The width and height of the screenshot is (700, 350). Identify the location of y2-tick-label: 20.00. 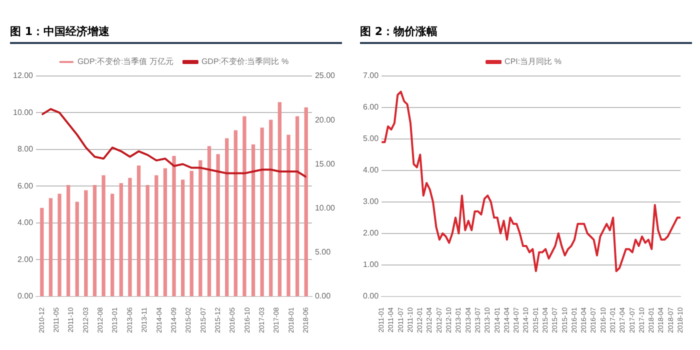
(325, 119).